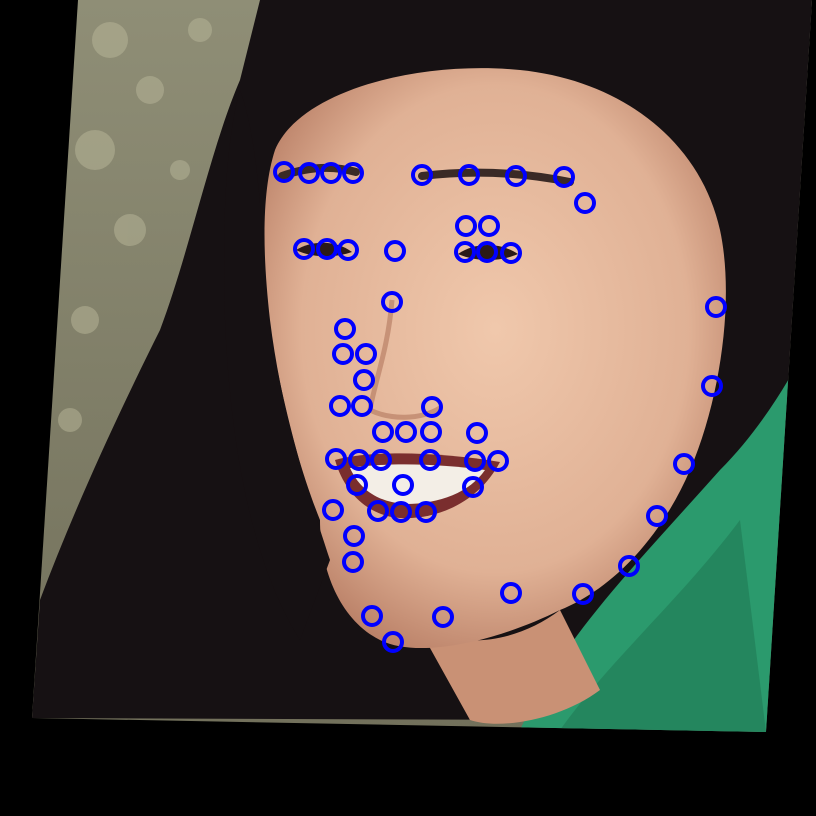 This screenshot has width=816, height=816. I want to click on rock-texture, so click(135, 225).